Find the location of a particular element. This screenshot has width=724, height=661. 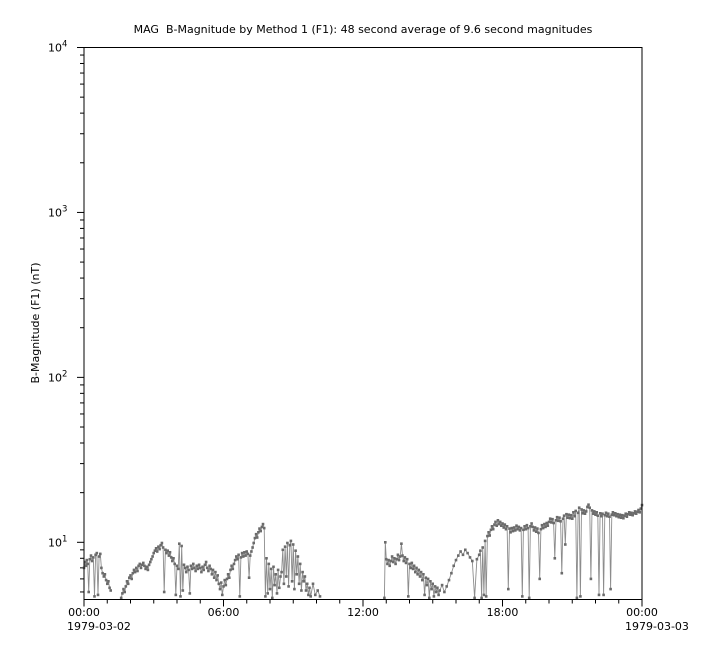

y-tick-label: 10¹ is located at coordinates (57, 541).